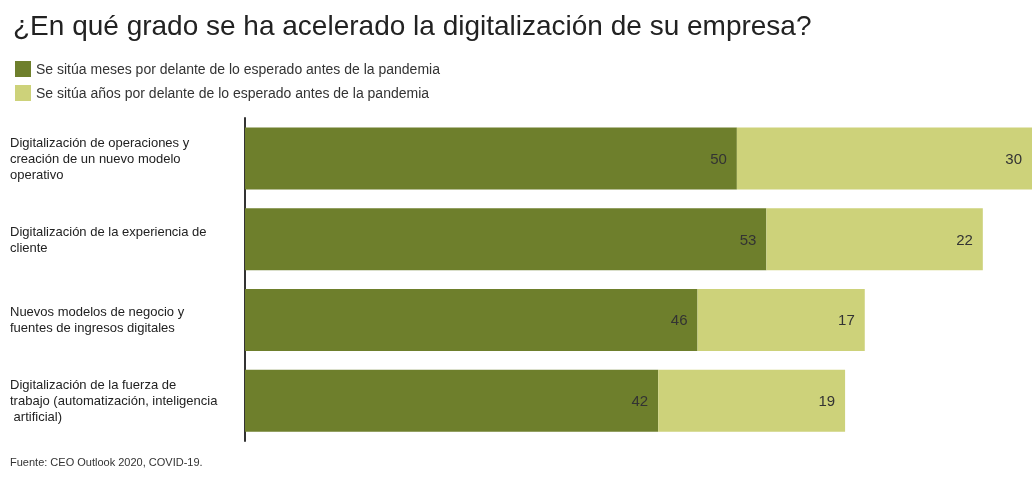 The image size is (1034, 477). Describe the element at coordinates (106, 461) in the screenshot. I see `source-note: Fuente: CEO Outlook 2020, COVID-19.` at that location.